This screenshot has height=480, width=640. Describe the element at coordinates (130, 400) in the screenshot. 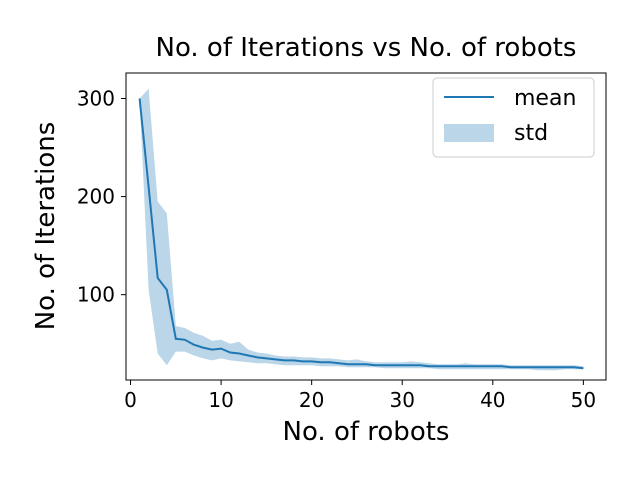

I see `x-tick-label: 0` at that location.